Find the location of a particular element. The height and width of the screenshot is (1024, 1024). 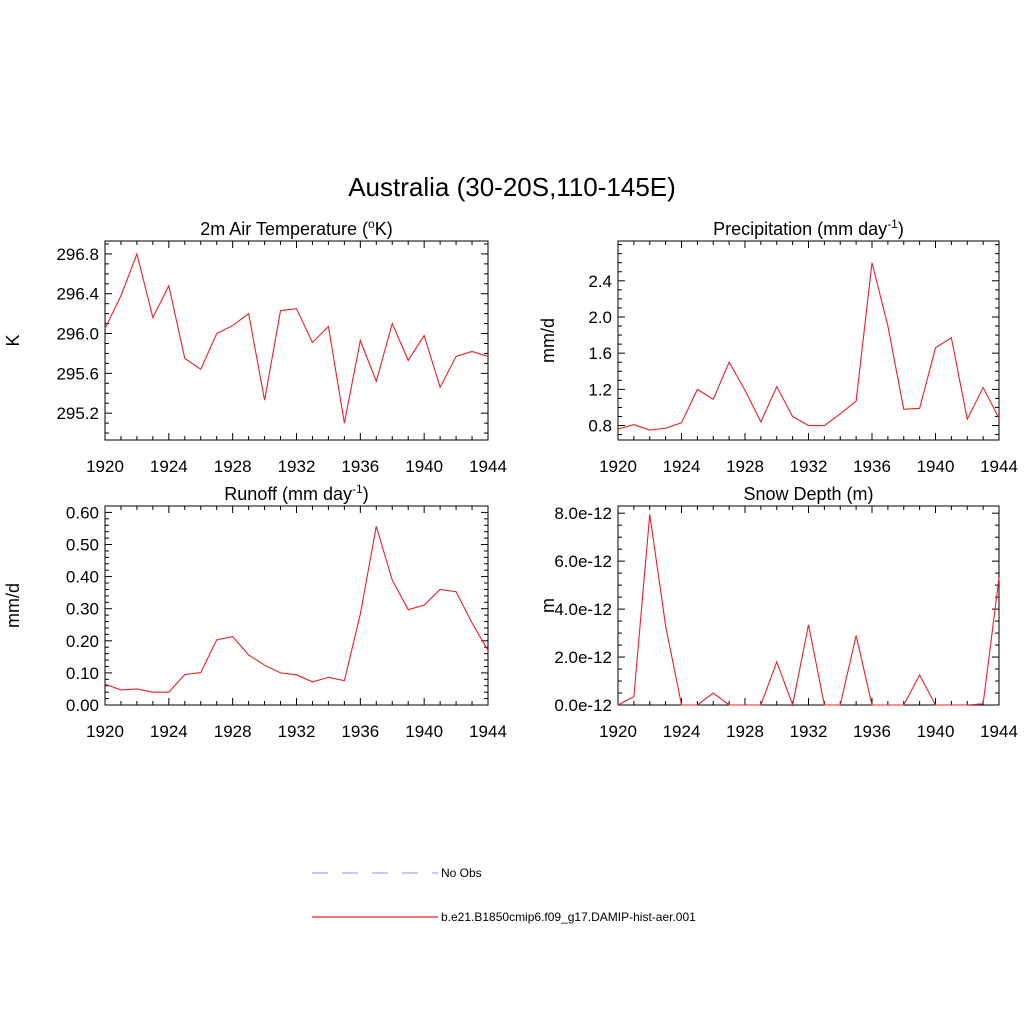

y-tick-label: 4.0e-12 is located at coordinates (583, 609).